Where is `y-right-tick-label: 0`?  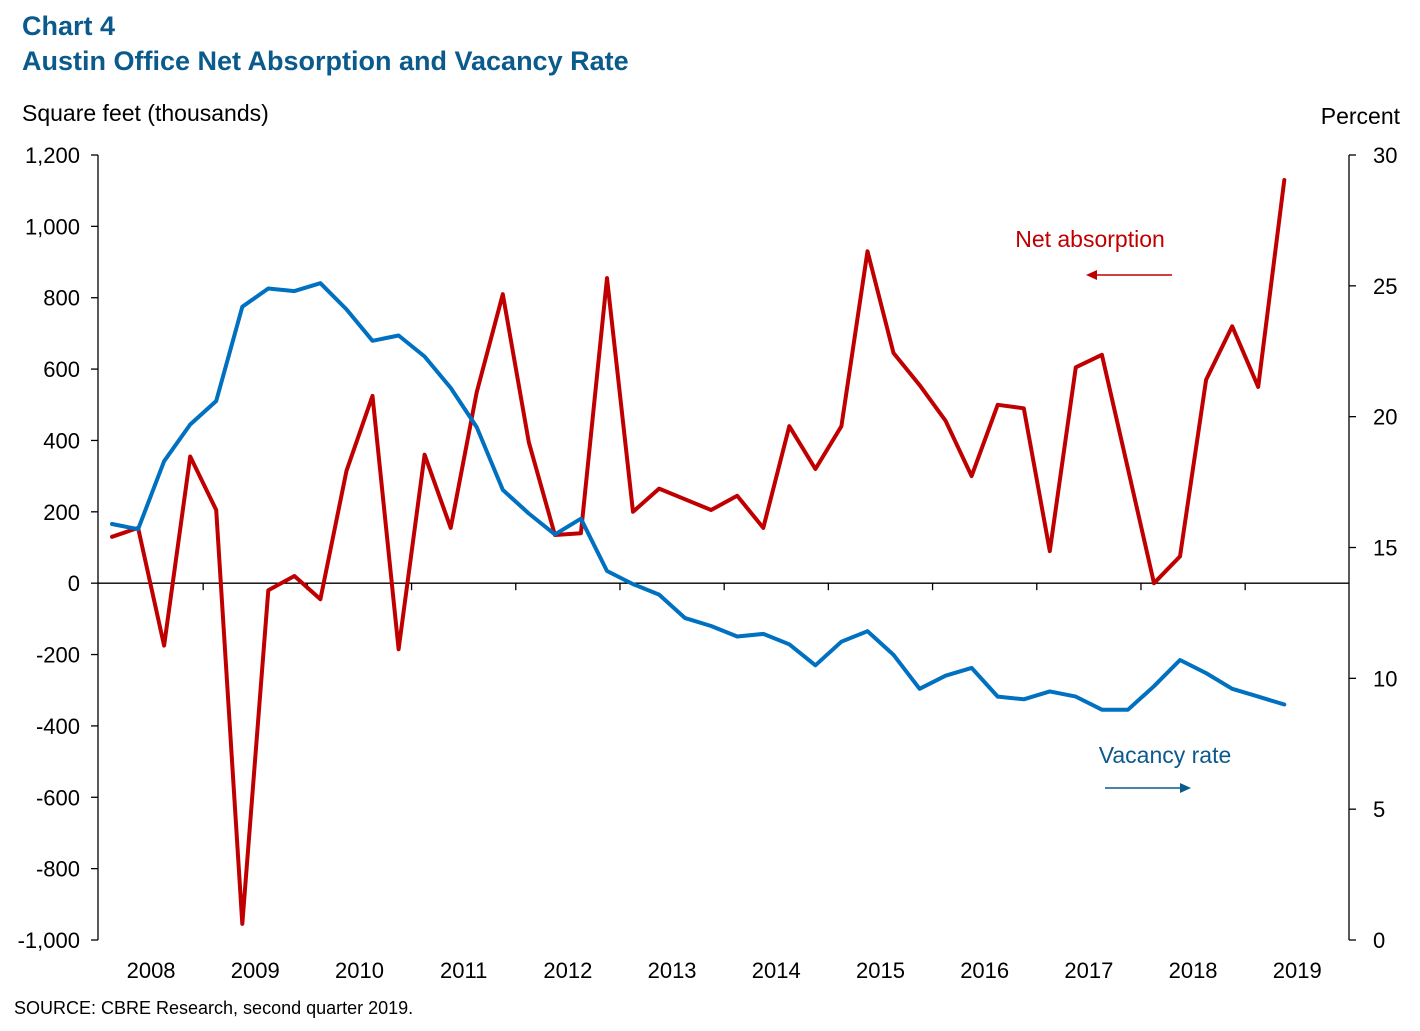
y-right-tick-label: 0 is located at coordinates (1379, 940).